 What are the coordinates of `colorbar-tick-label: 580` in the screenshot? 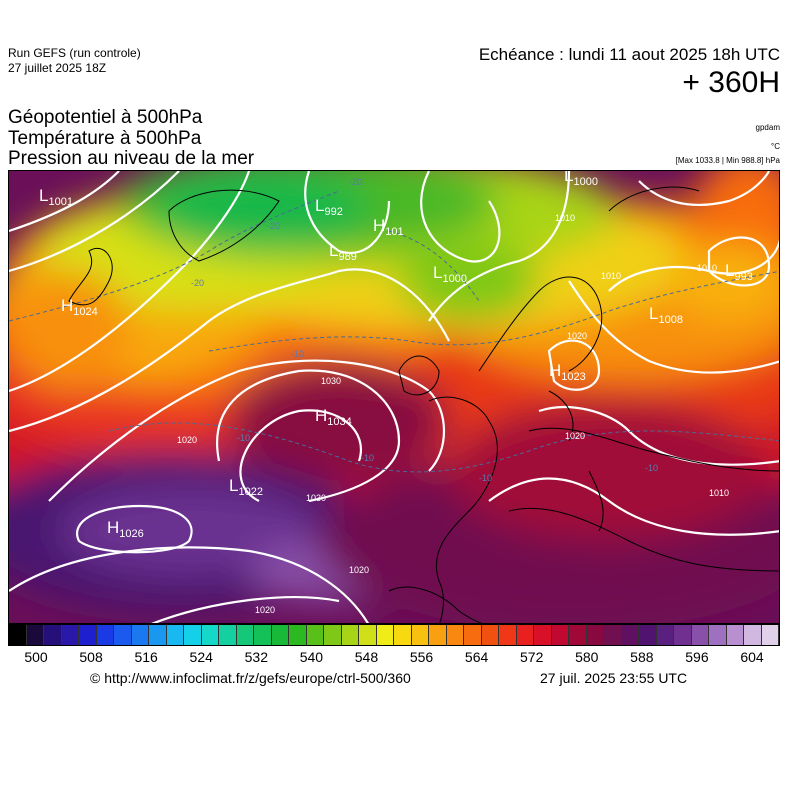 It's located at (587, 657).